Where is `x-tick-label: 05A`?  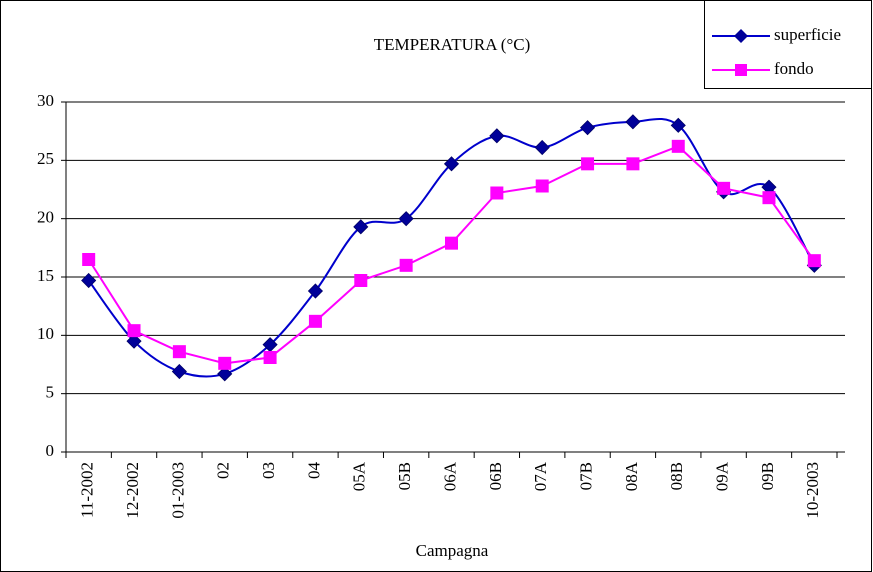
x-tick-label: 05A is located at coordinates (359, 476).